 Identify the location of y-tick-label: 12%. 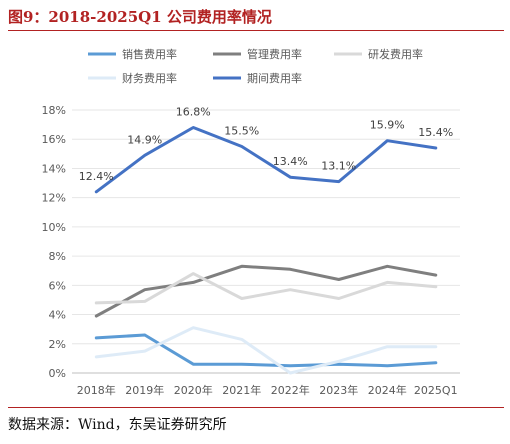
(54, 198).